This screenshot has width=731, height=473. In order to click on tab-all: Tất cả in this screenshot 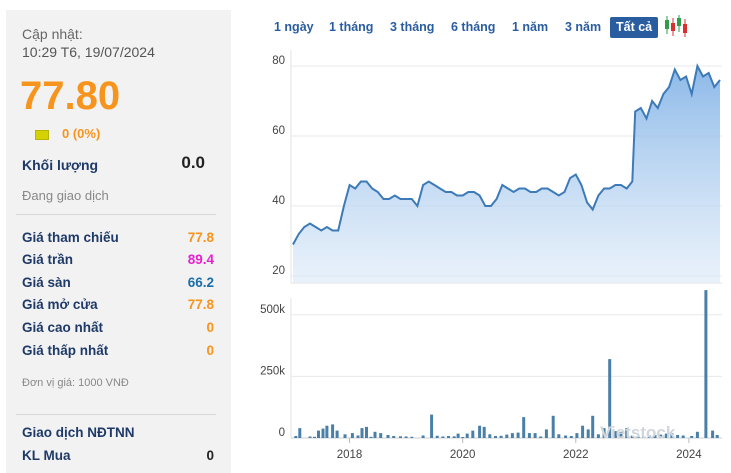, I will do `click(634, 27)`.